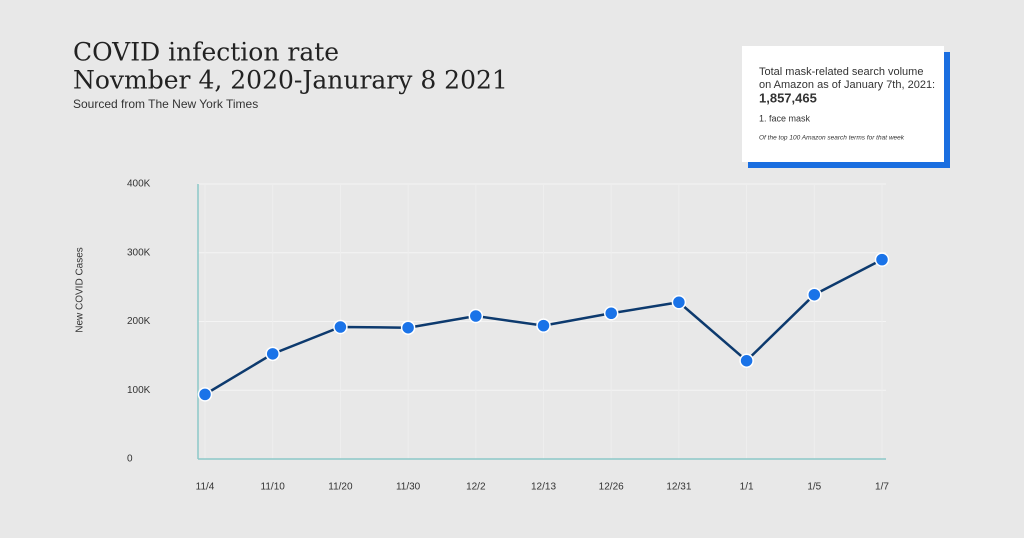 The image size is (1024, 538). What do you see at coordinates (476, 487) in the screenshot?
I see `x-tick-label: 12/2` at bounding box center [476, 487].